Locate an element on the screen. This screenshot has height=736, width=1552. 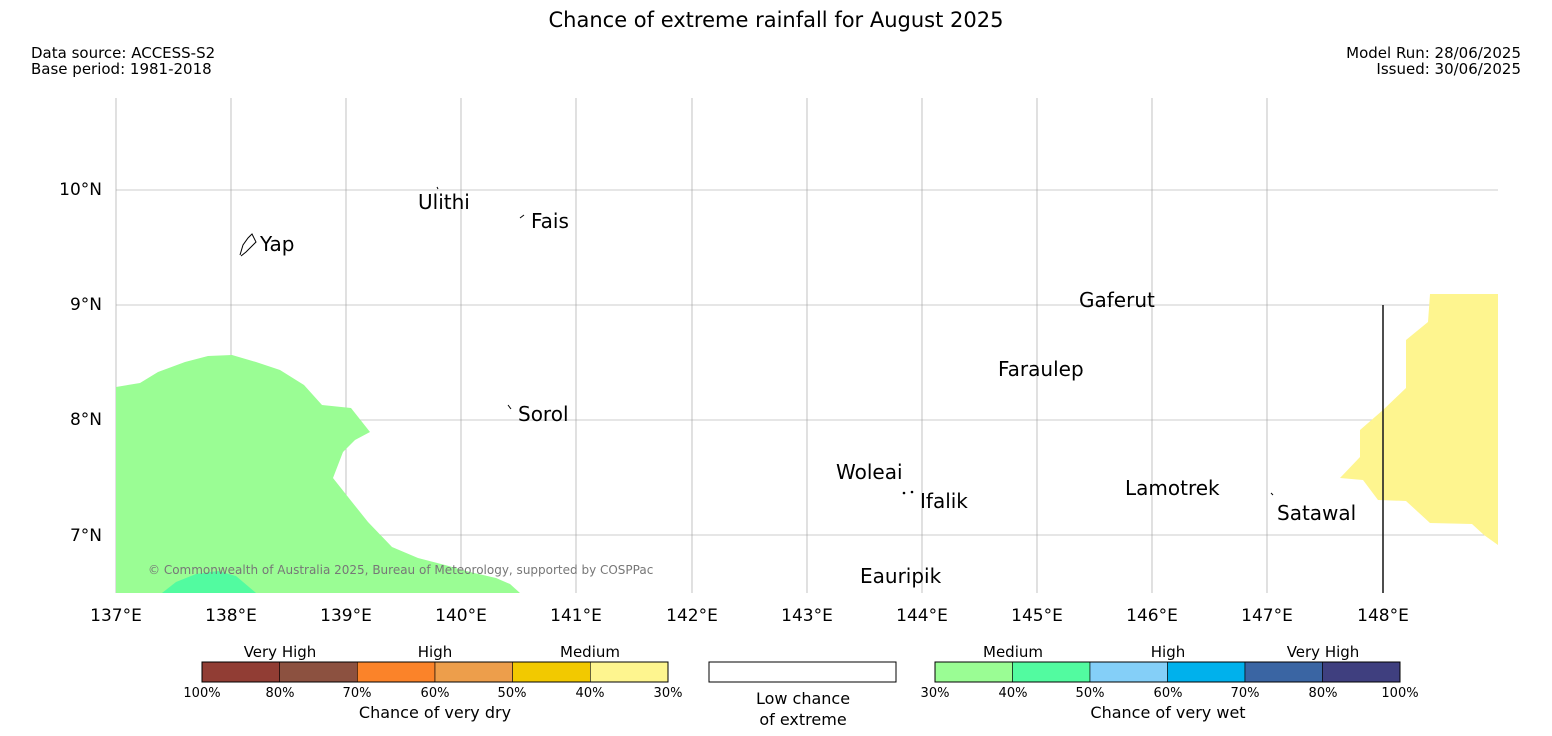
legend-dry-tick: 50% is located at coordinates (512, 693).